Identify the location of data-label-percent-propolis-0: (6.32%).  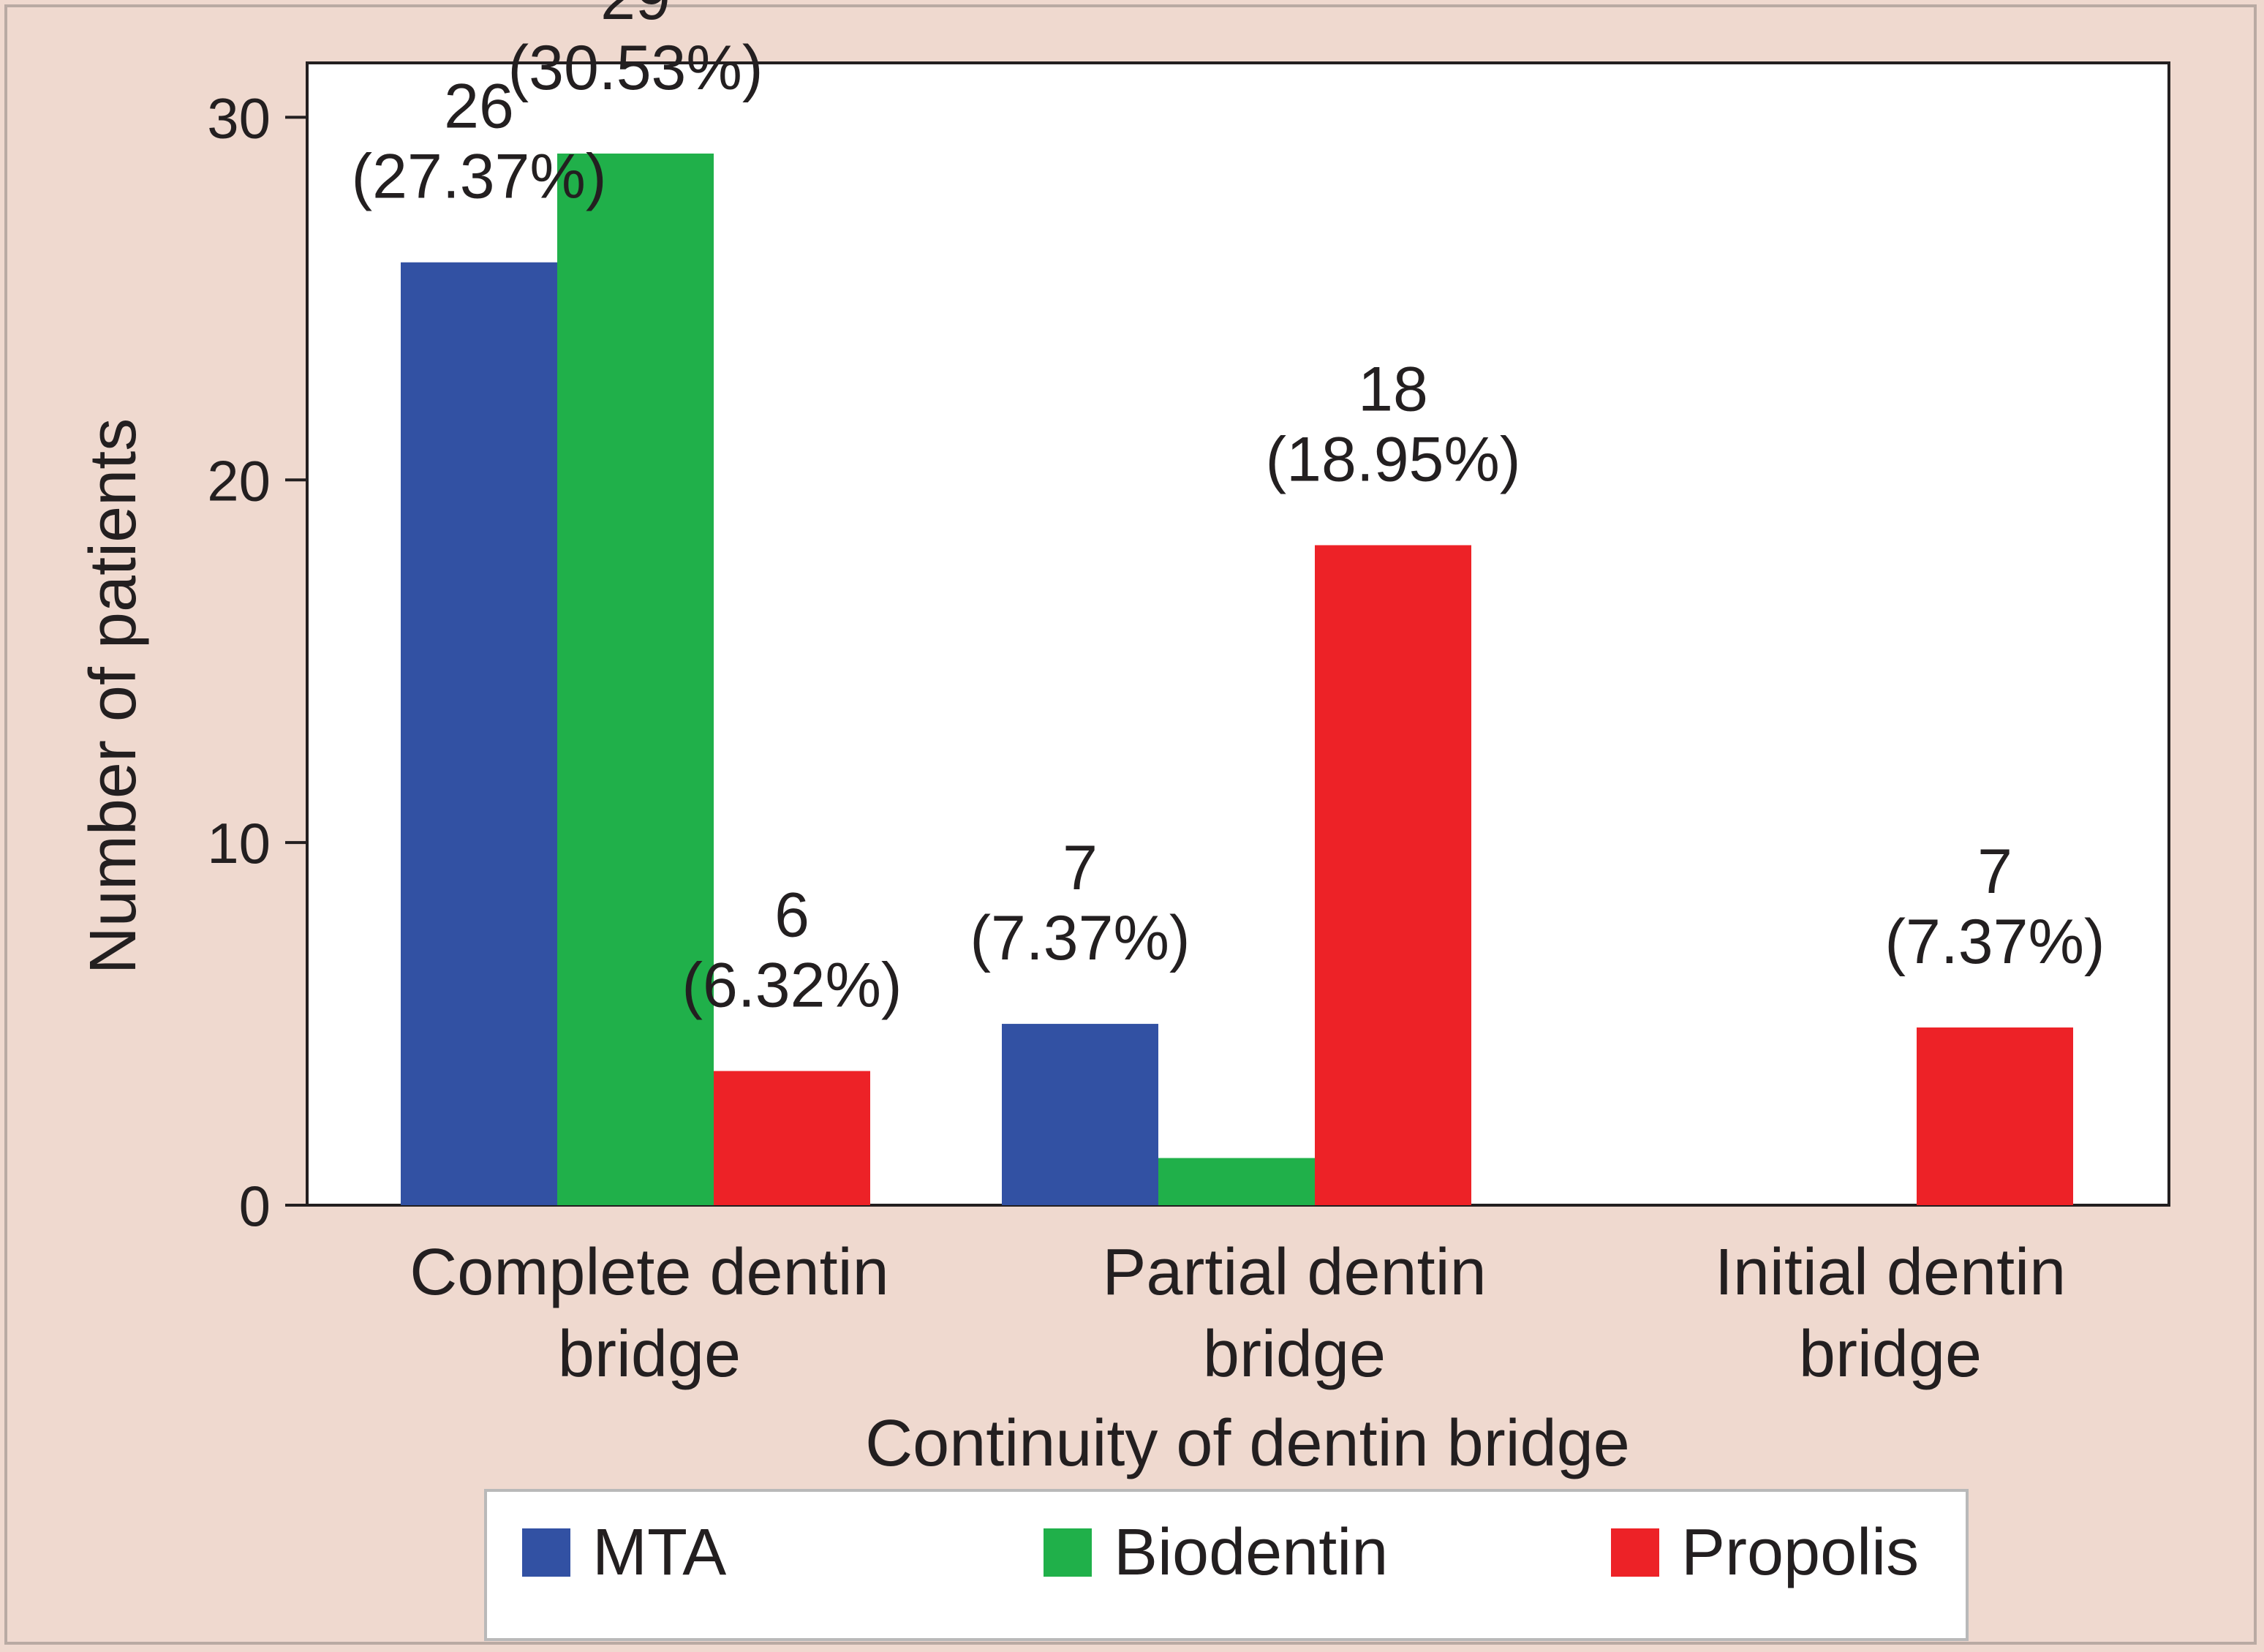
(792, 986).